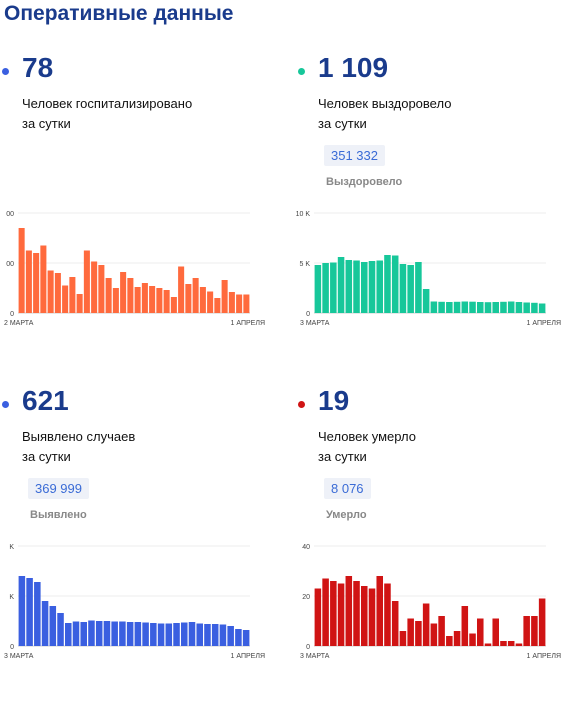 Image resolution: width=574 pixels, height=715 pixels. Describe the element at coordinates (134, 602) in the screenshot. I see `detected-chart: K K 0 3 МАРТА 1 АПРЕЛЯ` at that location.